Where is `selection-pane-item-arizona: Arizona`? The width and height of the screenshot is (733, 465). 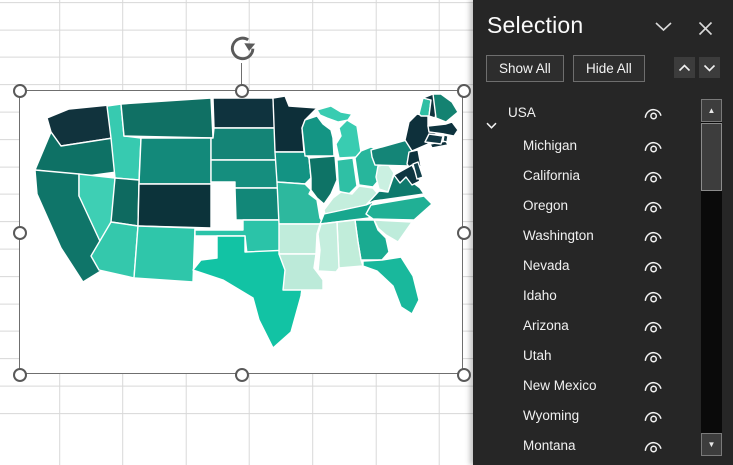 selection-pane-item-arizona: Arizona is located at coordinates (587, 326).